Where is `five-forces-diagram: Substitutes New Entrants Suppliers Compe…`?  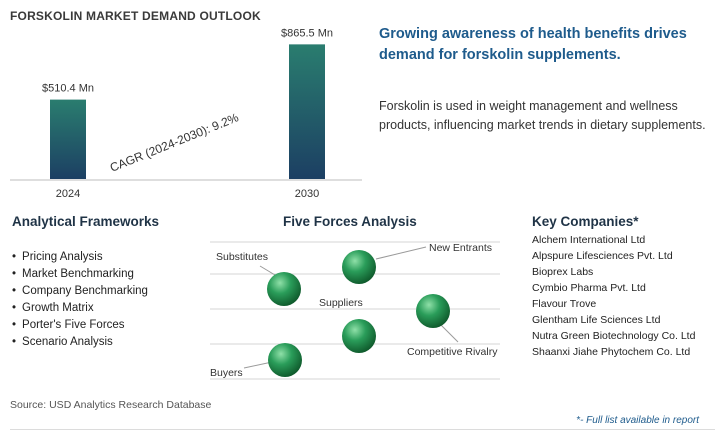
five-forces-diagram: Substitutes New Entrants Suppliers Compe… is located at coordinates (355, 310).